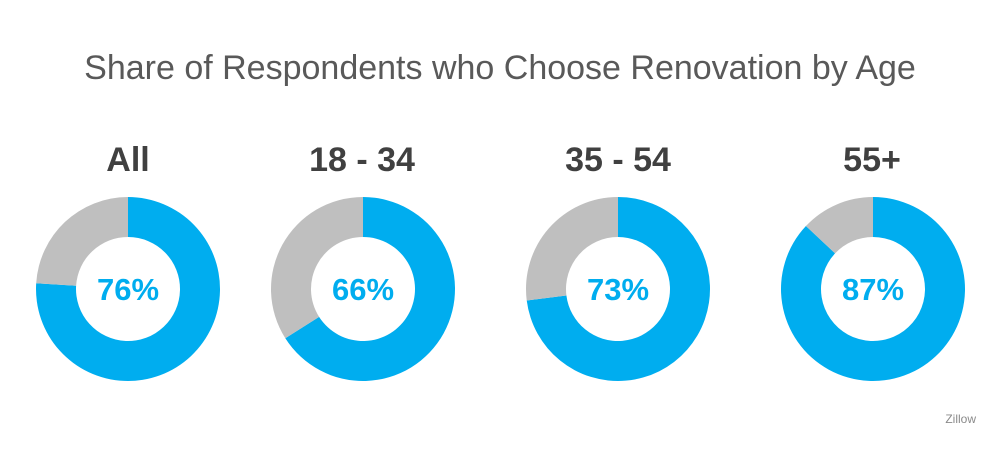 Image resolution: width=1000 pixels, height=450 pixels. I want to click on group-label-all: All, so click(128, 160).